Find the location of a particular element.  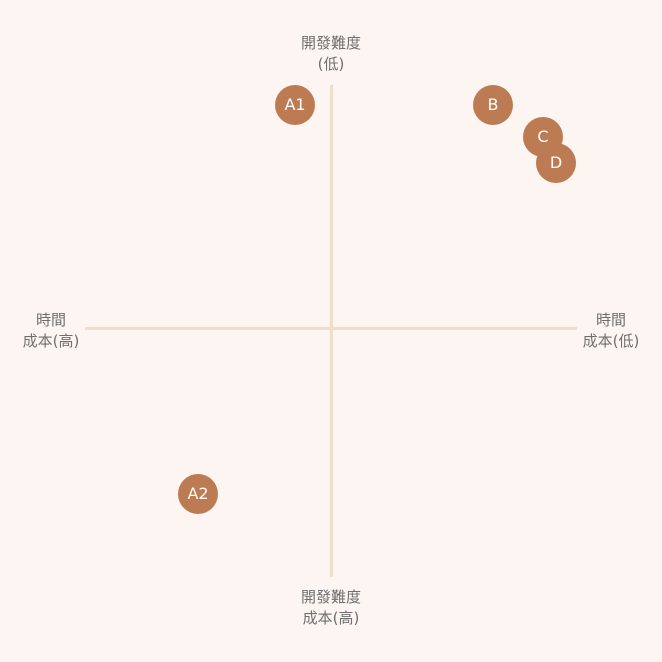

axis-label-left: 時間 成本(高) is located at coordinates (51, 331).